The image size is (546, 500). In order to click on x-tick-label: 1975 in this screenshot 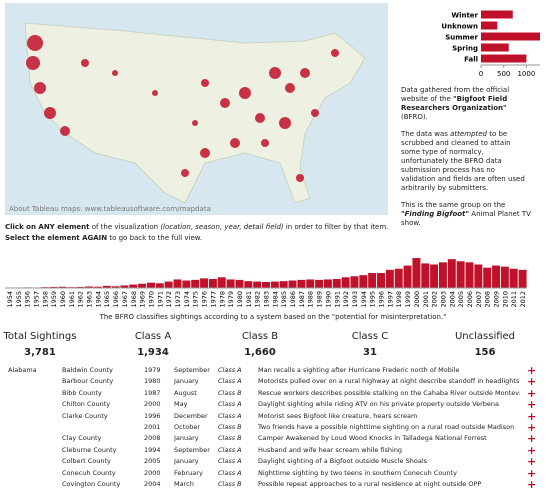, I will do `click(196, 299)`.